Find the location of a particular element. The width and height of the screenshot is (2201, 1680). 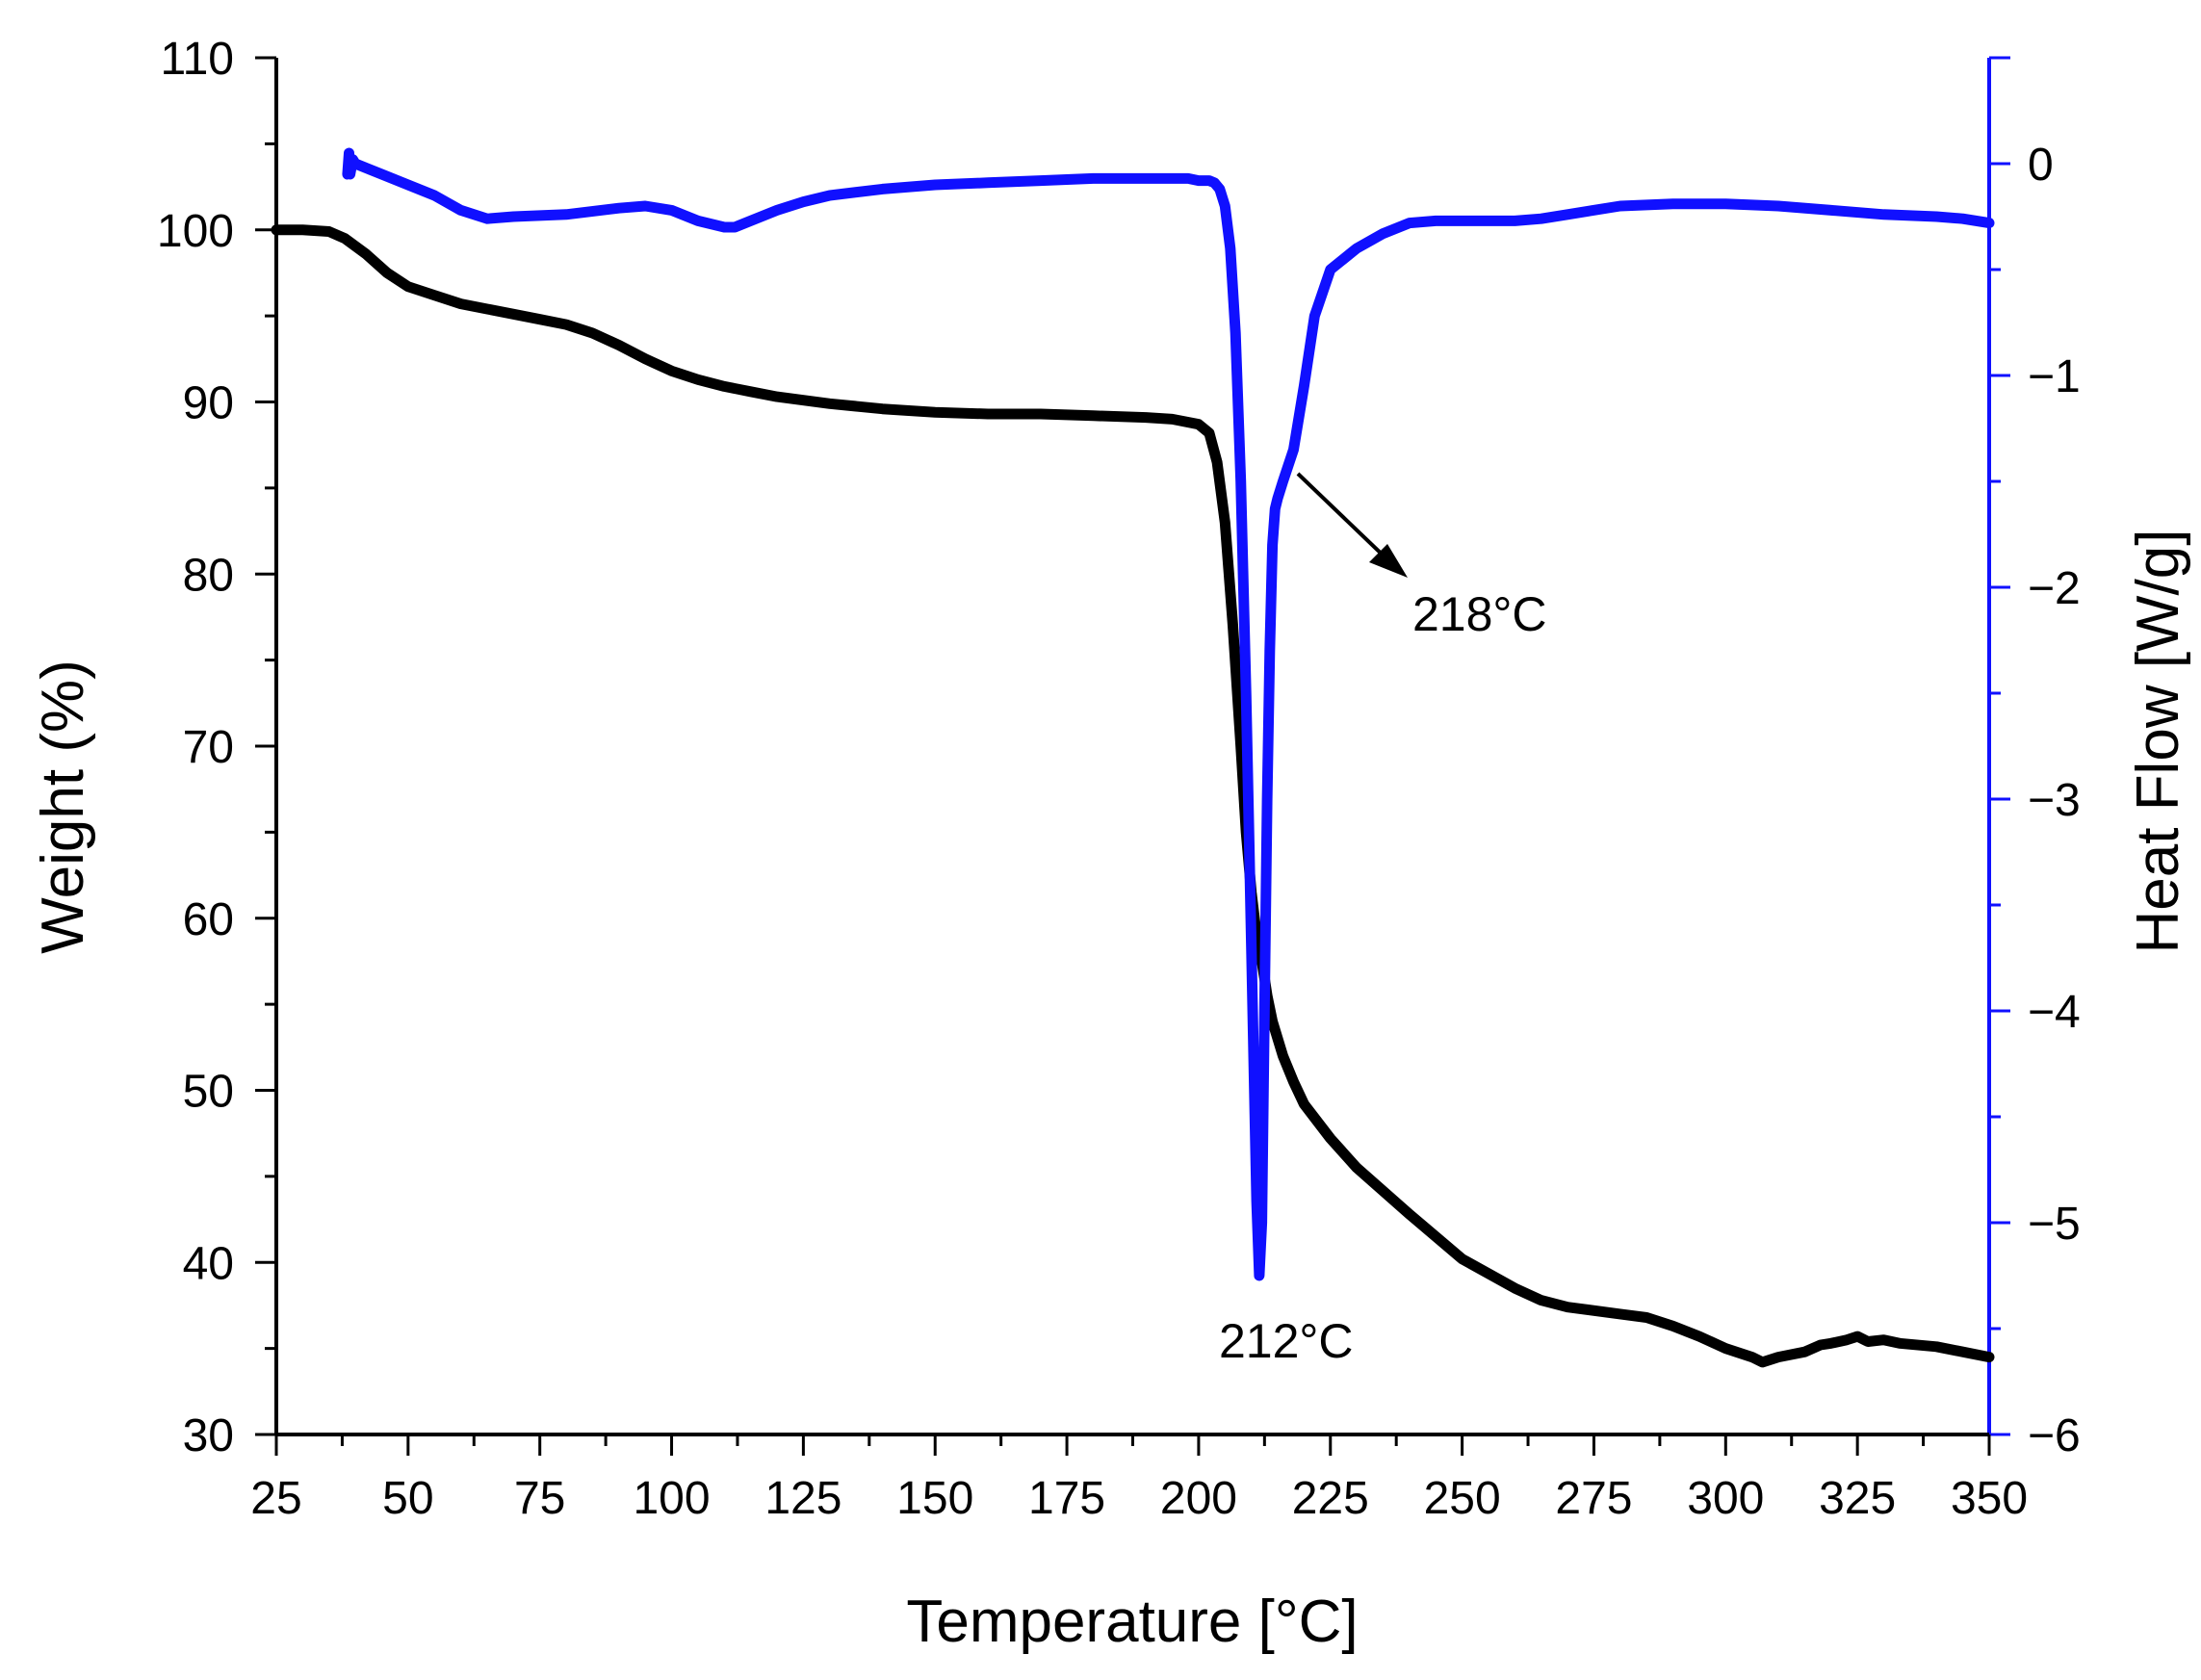

arrow-annotation is located at coordinates (1352, 525).